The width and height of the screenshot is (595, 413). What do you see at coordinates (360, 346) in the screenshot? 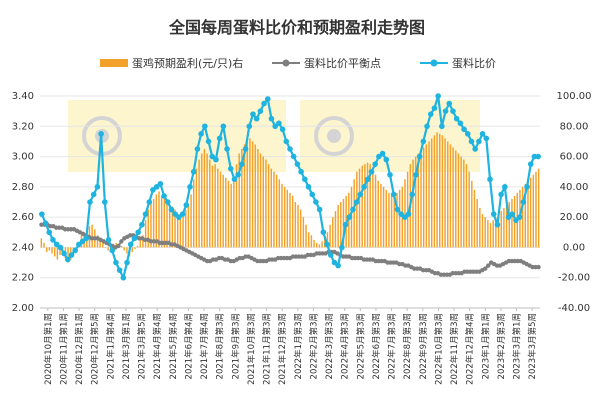
I see `x-tick-label: 2022年5月第3周` at bounding box center [360, 346].